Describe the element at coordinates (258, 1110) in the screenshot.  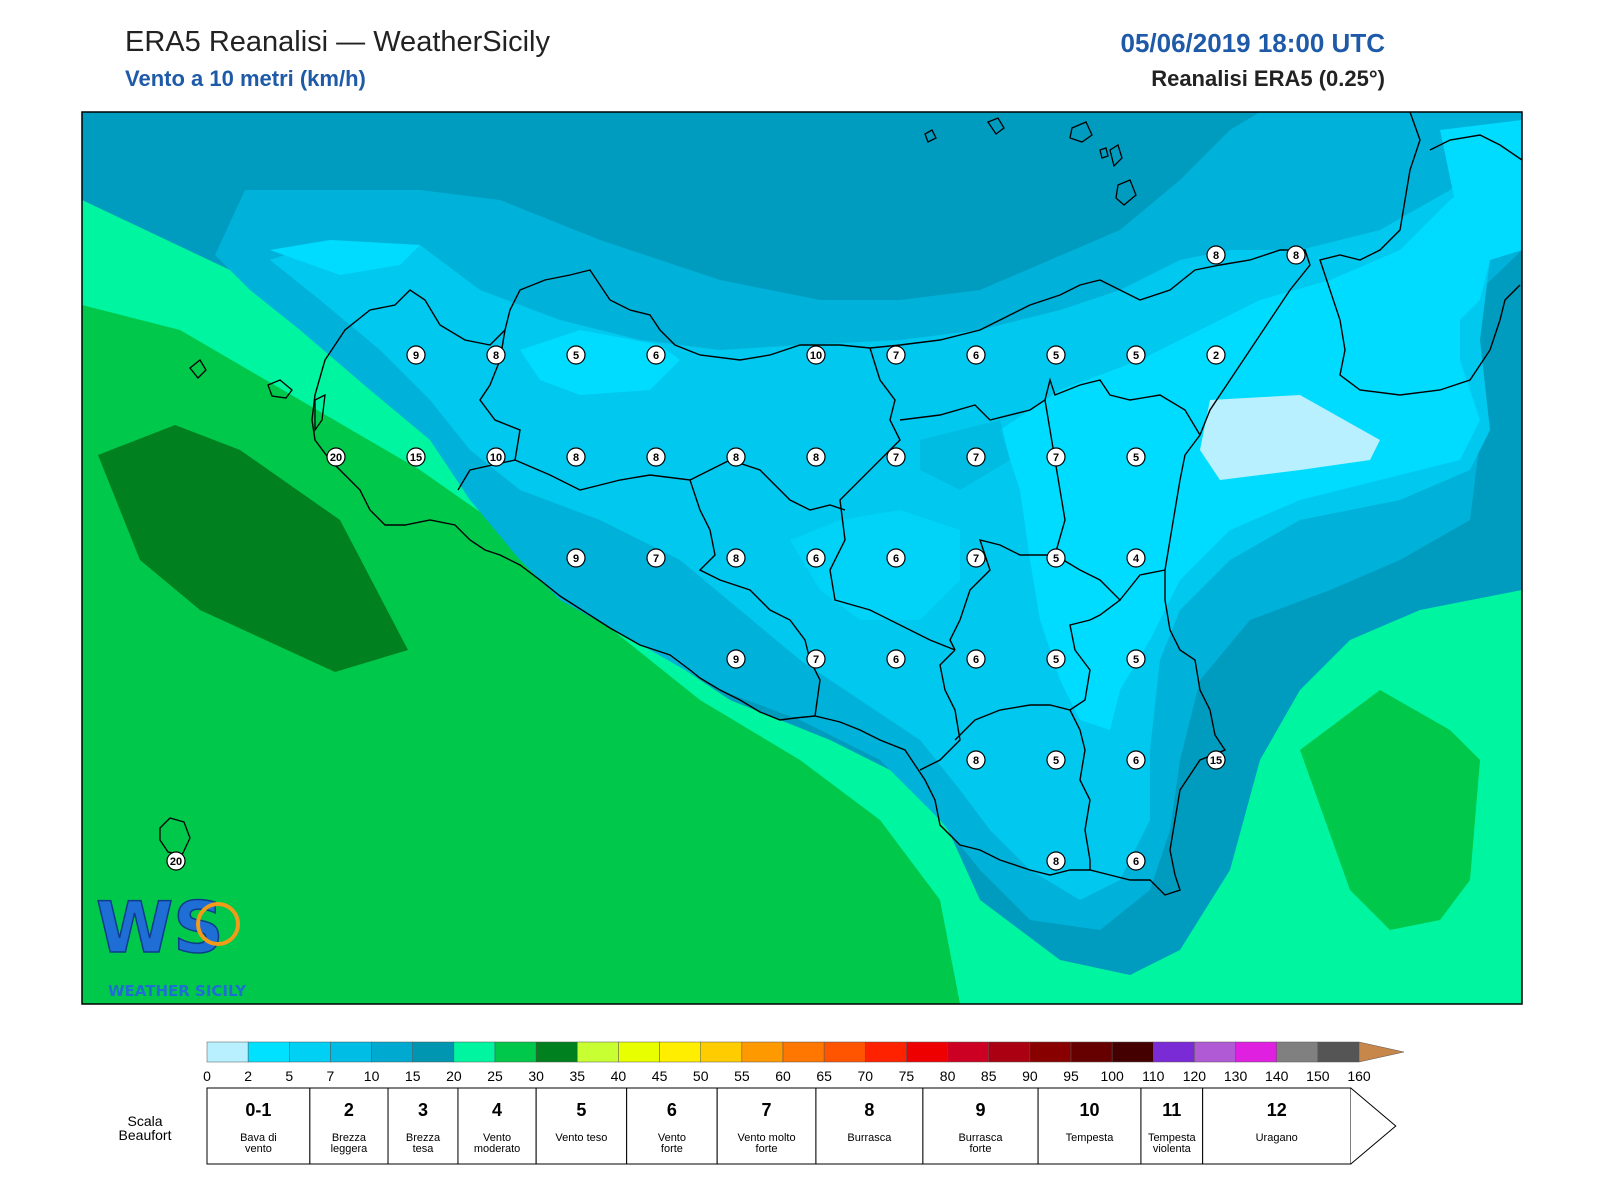
I see `beaufort-number: 0-1` at that location.